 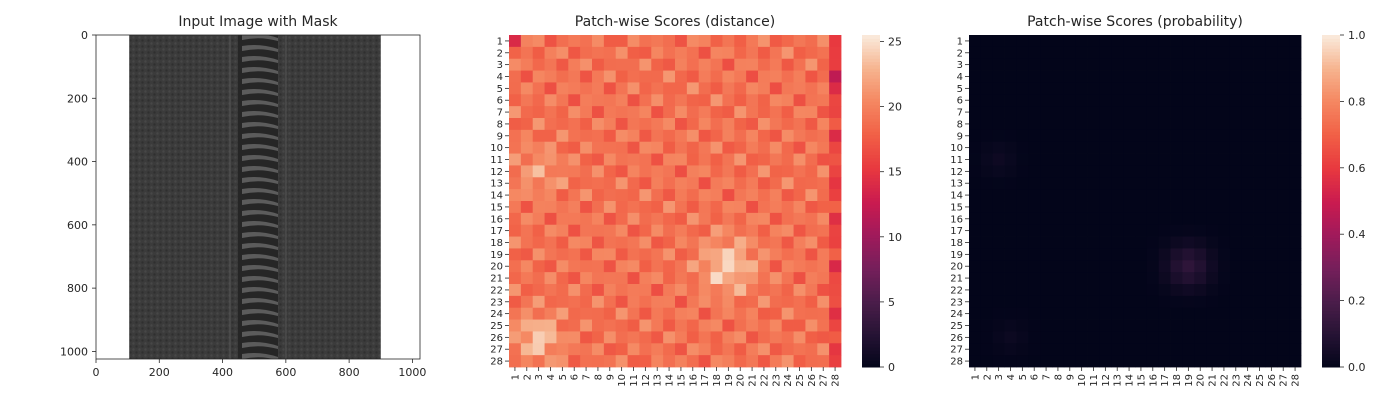 I want to click on y-tick-label: 18, so click(x=496, y=243).